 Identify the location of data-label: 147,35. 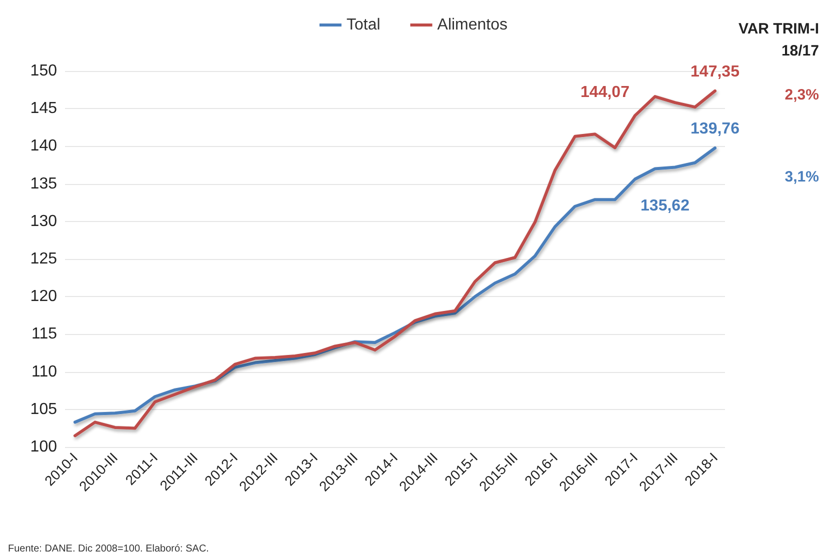
(715, 71).